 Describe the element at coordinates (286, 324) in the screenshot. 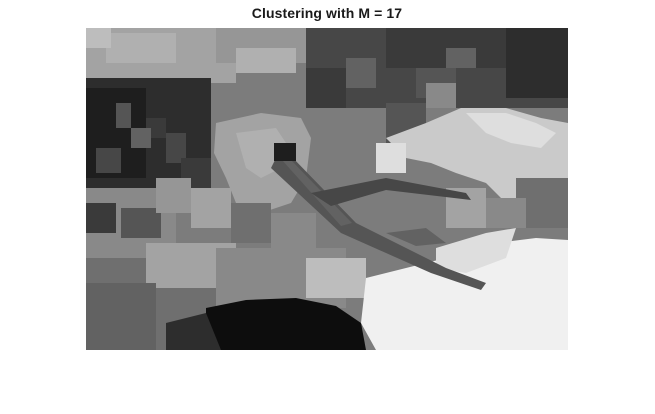

I see `region-bottom-dark-band` at that location.